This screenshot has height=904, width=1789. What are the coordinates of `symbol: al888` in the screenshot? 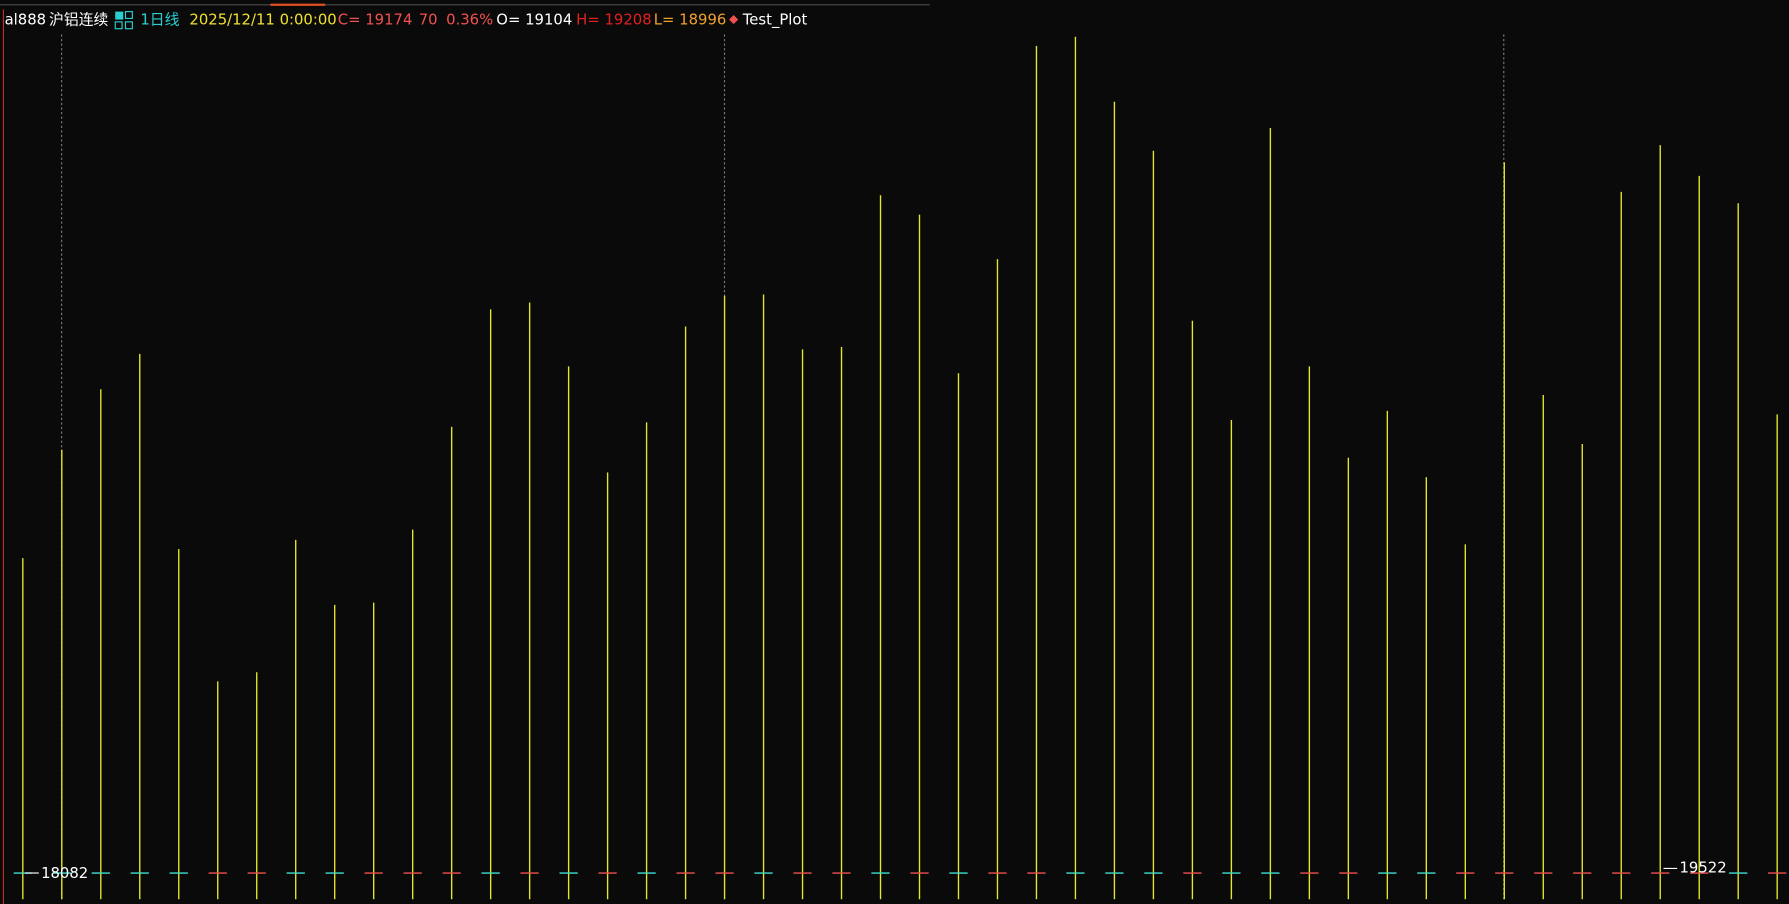 It's located at (26, 20).